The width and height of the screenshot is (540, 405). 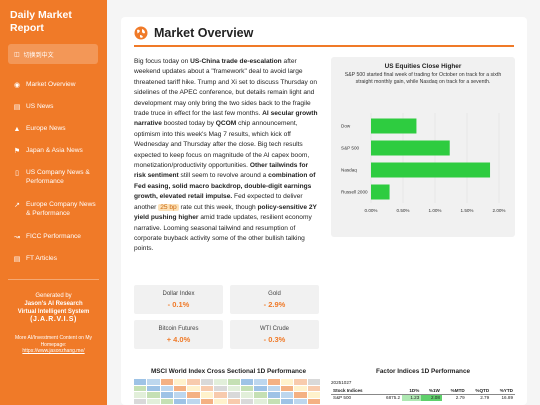 What do you see at coordinates (168, 207) in the screenshot?
I see `rate-cut-highlight: 25 bp` at bounding box center [168, 207].